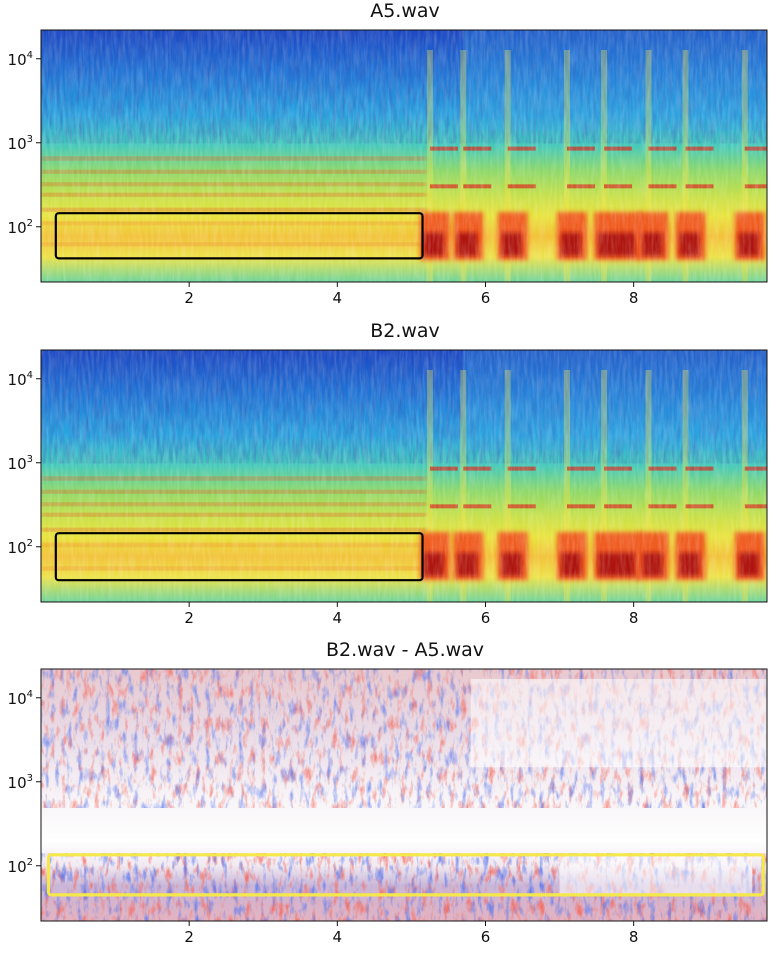  Describe the element at coordinates (405, 11) in the screenshot. I see `panel-title-a5: A5.wav` at that location.